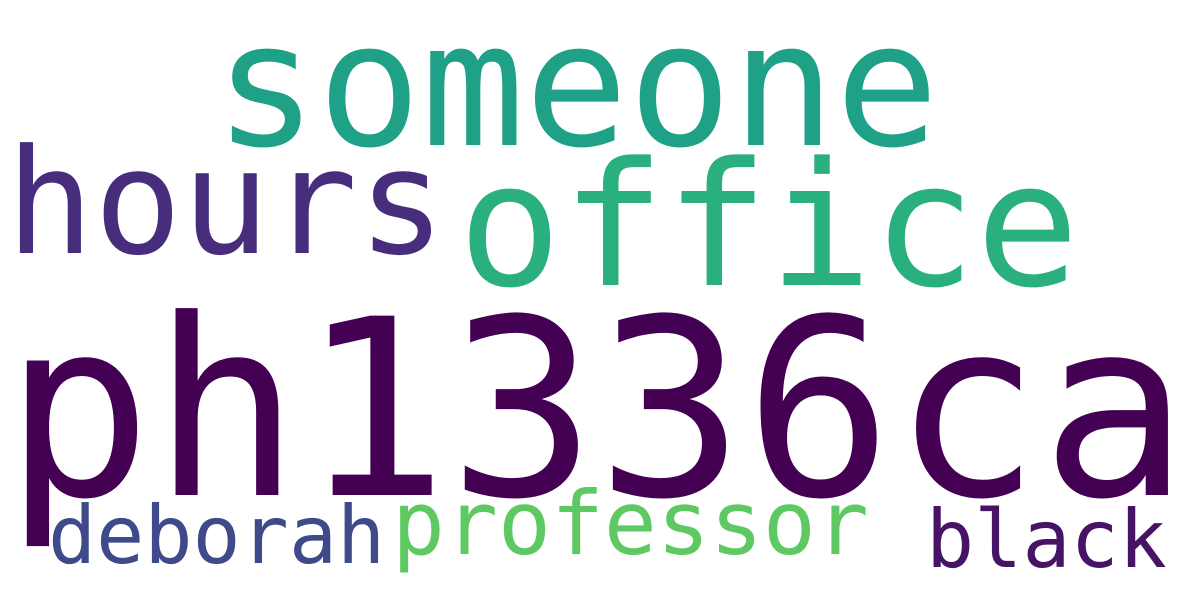 The image size is (1200, 600). What do you see at coordinates (217, 535) in the screenshot?
I see `word-deborah: deborah` at bounding box center [217, 535].